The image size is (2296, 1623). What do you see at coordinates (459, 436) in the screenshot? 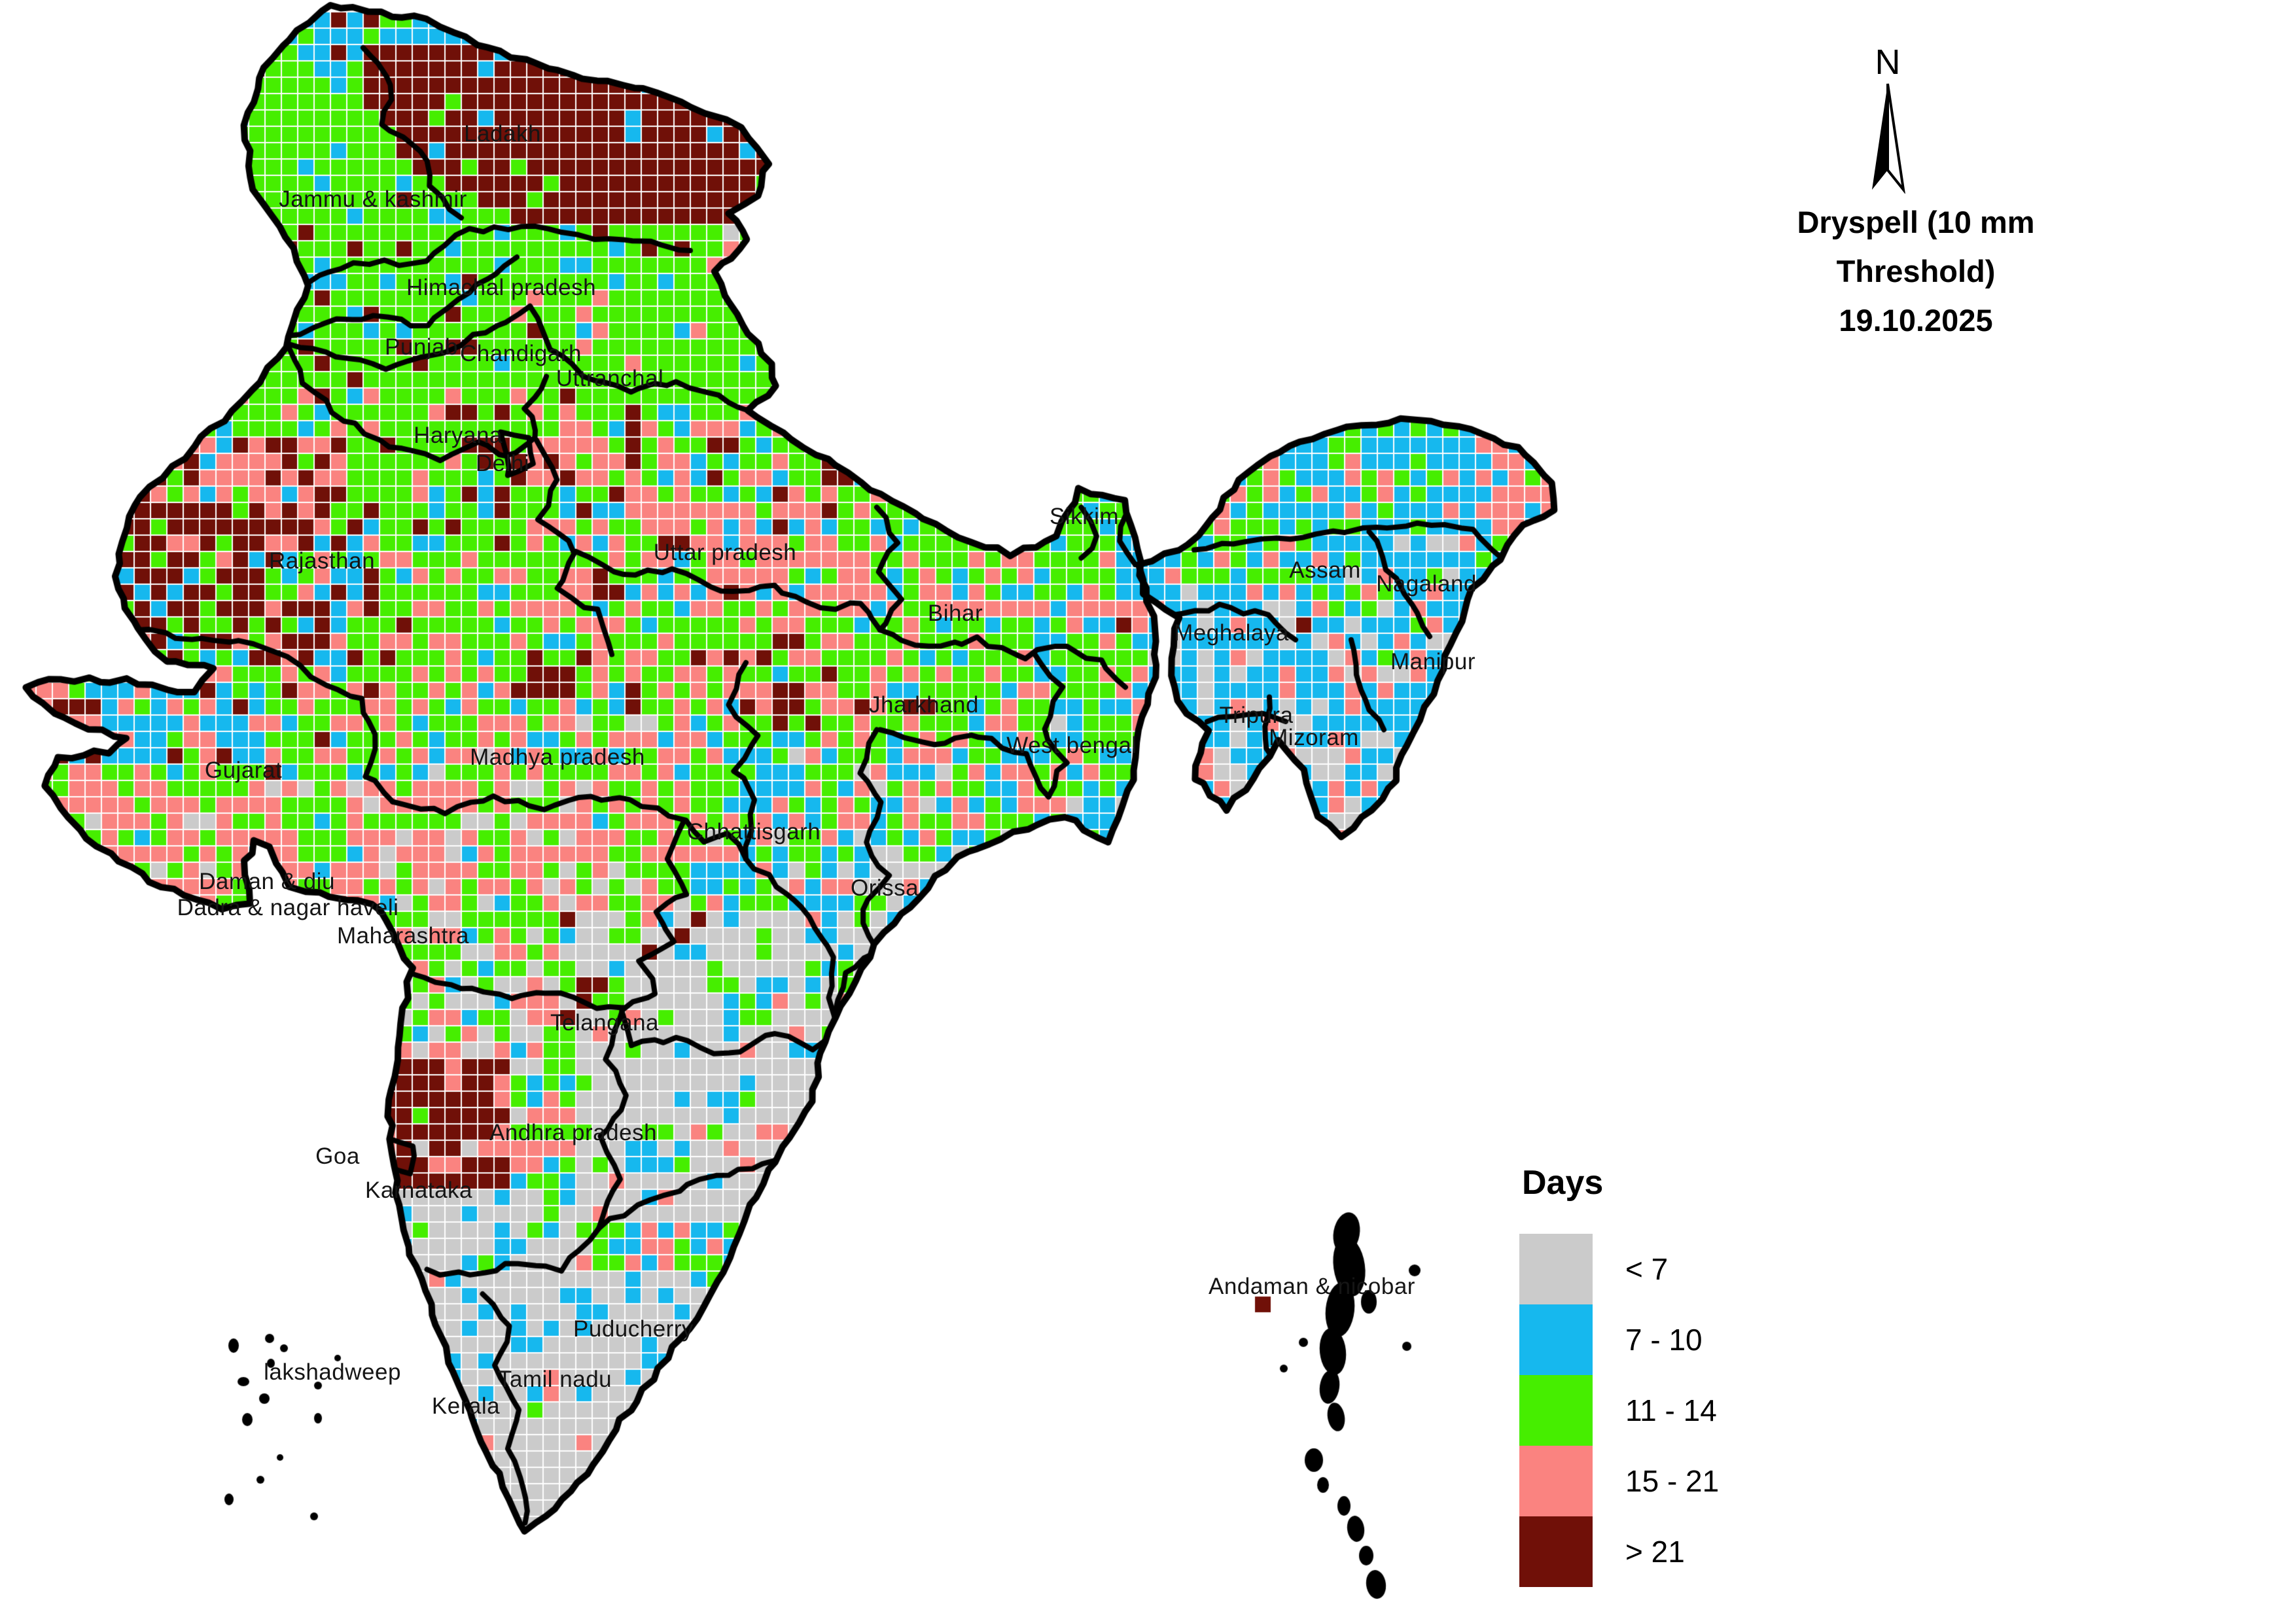
I see `state-label-haryana: Haryana` at bounding box center [459, 436].